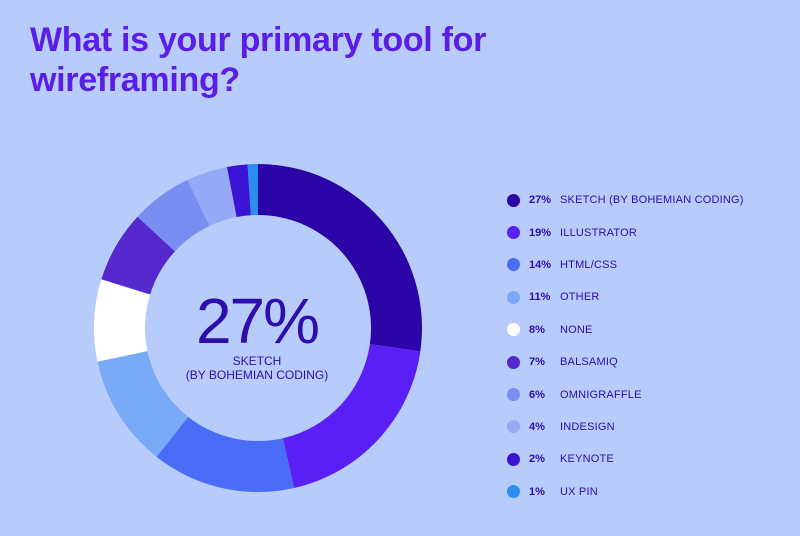 Image resolution: width=800 pixels, height=536 pixels. What do you see at coordinates (589, 264) in the screenshot?
I see `legend-label: HTML/CSS` at bounding box center [589, 264].